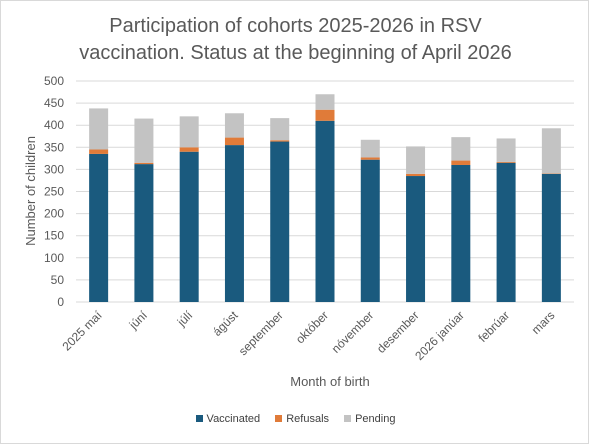  What do you see at coordinates (54, 236) in the screenshot?
I see `y-tick-label-150: 150` at bounding box center [54, 236].